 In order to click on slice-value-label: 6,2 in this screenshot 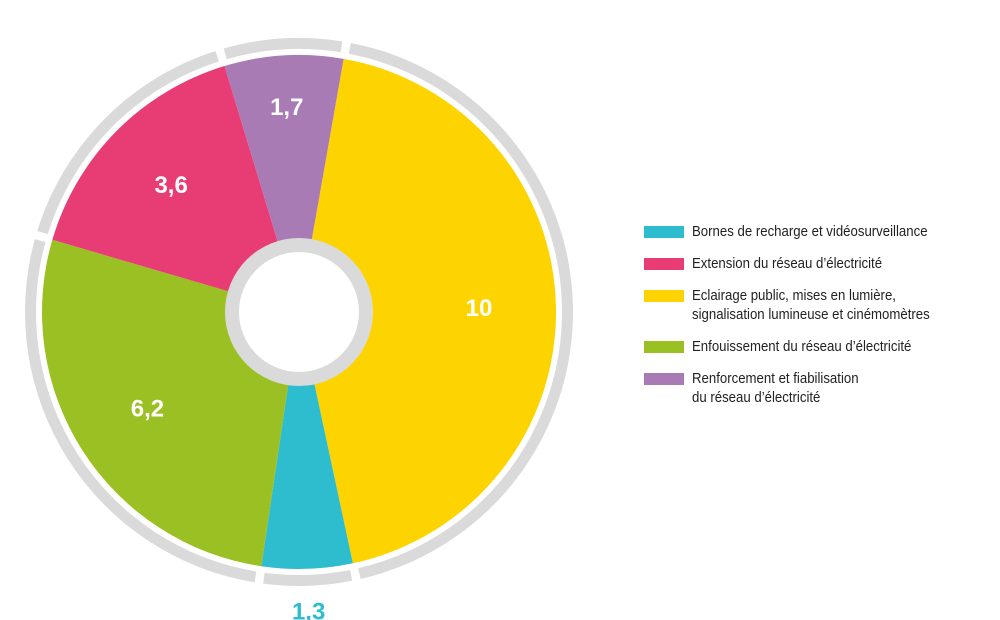, I will do `click(147, 409)`.